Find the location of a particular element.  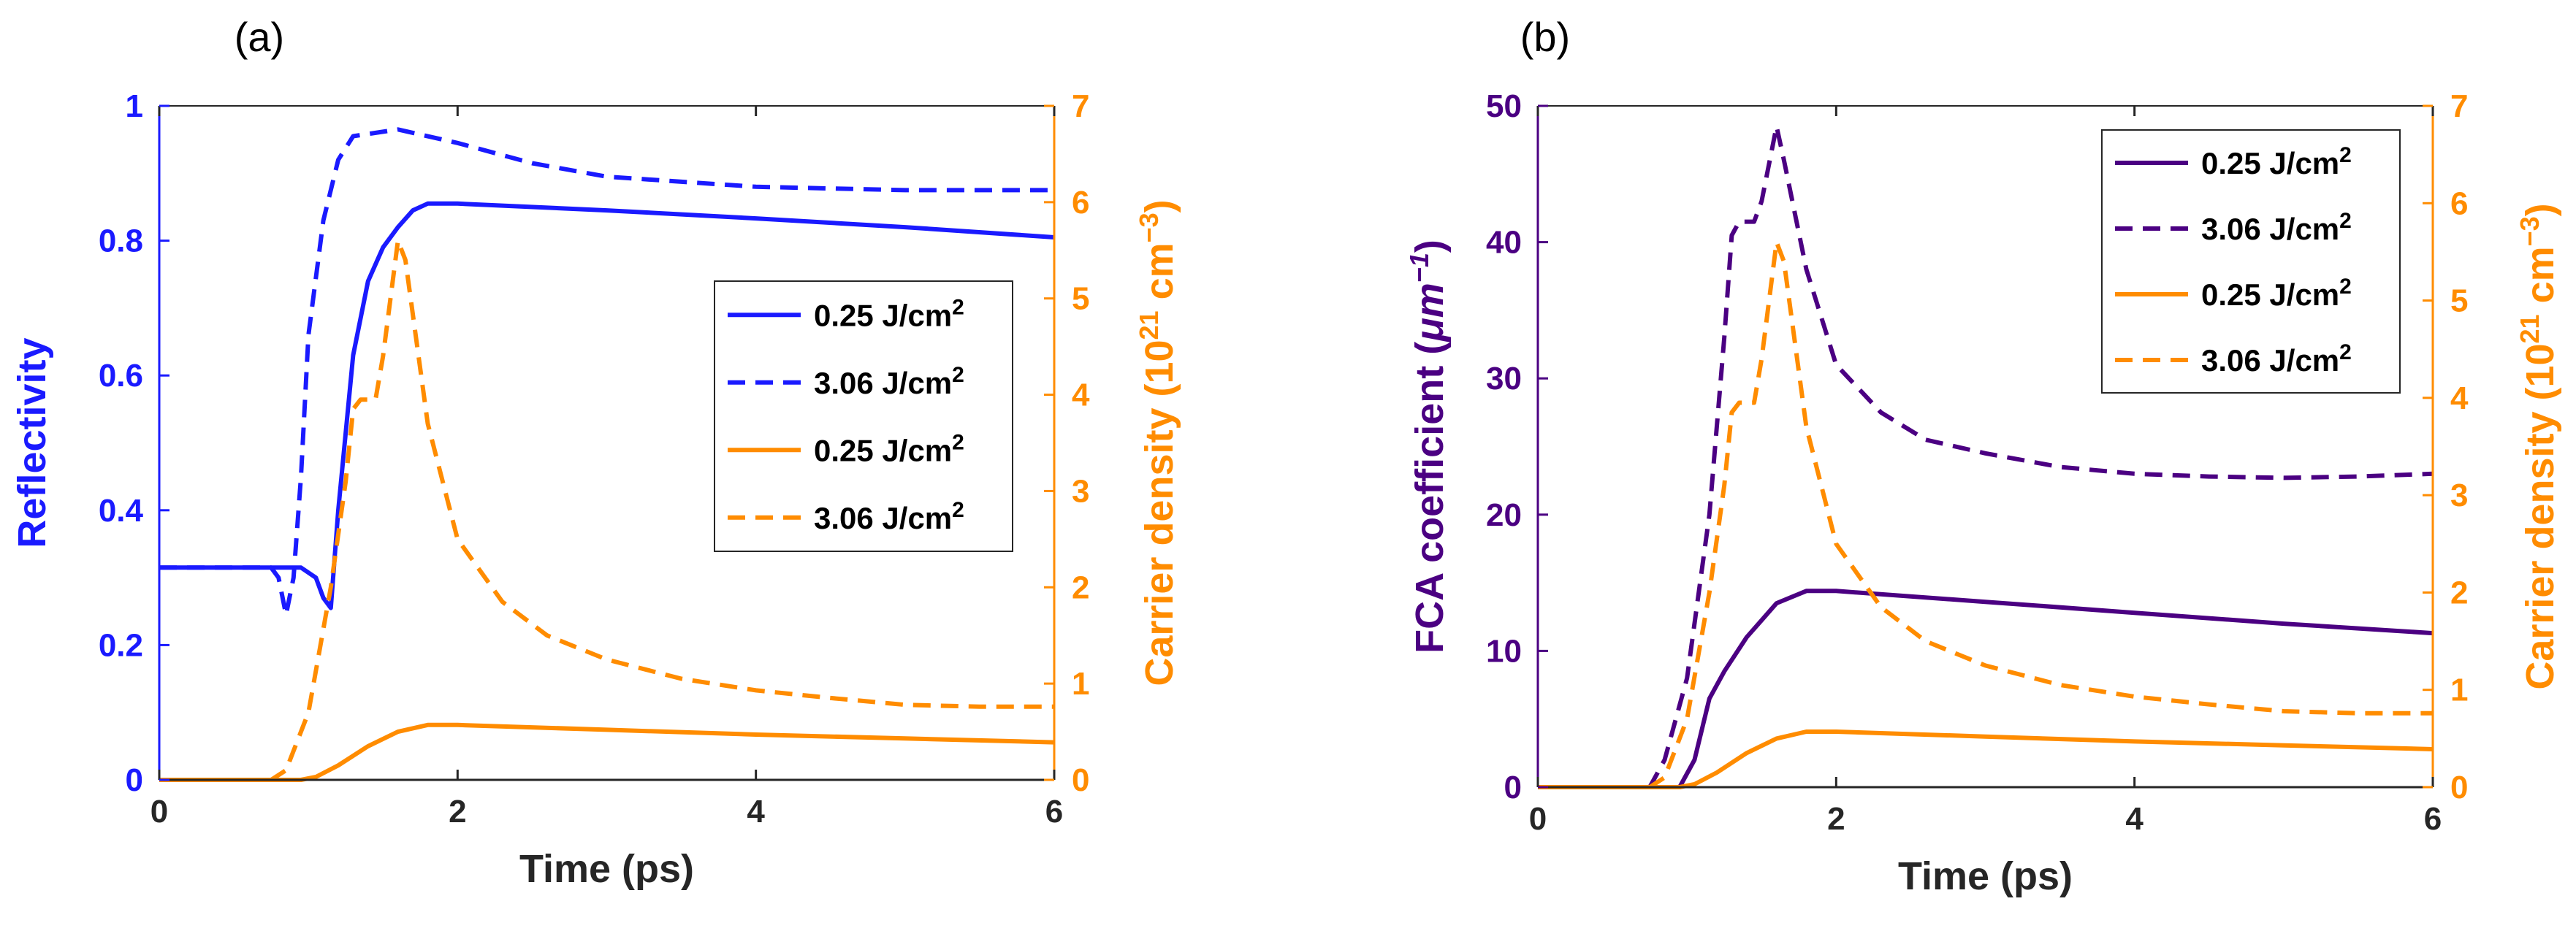

panel-label: (b) is located at coordinates (1545, 37).